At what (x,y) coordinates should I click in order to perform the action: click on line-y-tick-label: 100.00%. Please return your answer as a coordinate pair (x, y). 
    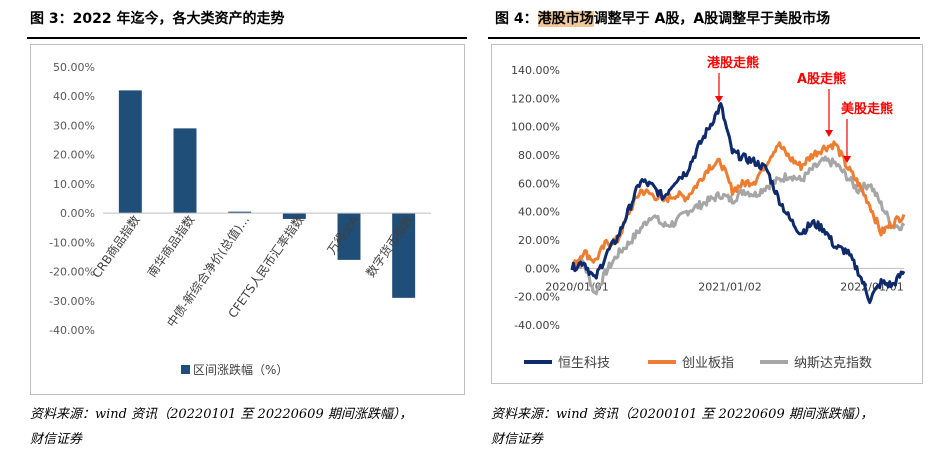
    Looking at the image, I should click on (535, 127).